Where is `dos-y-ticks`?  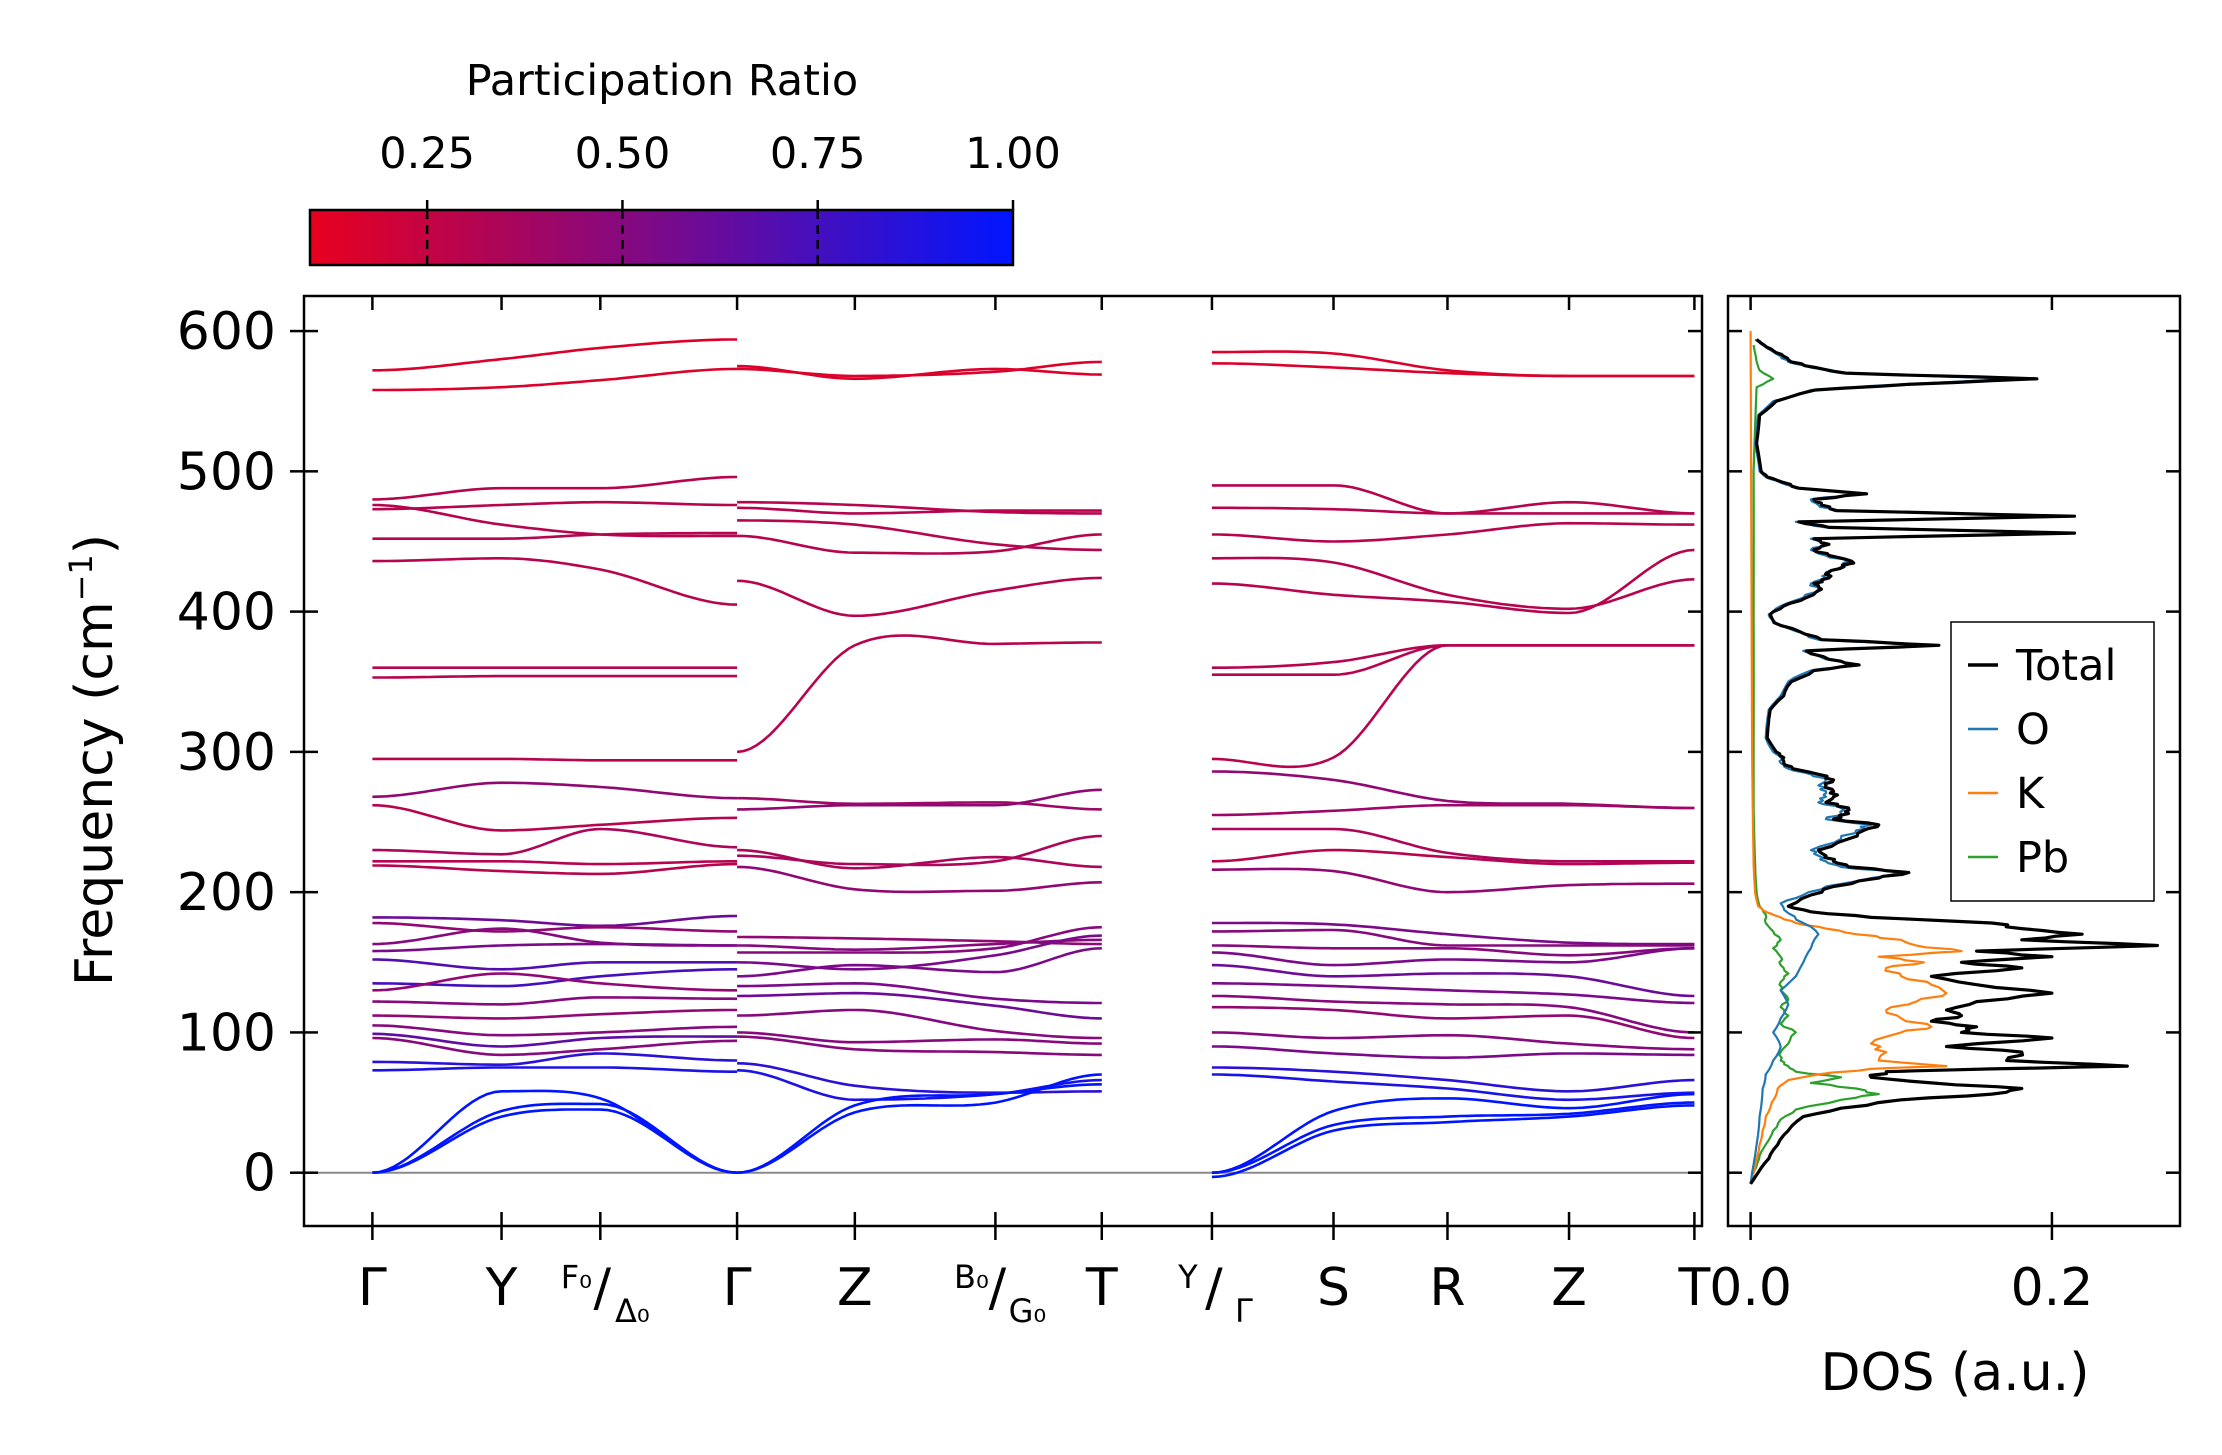
dos-y-ticks is located at coordinates (1954, 751).